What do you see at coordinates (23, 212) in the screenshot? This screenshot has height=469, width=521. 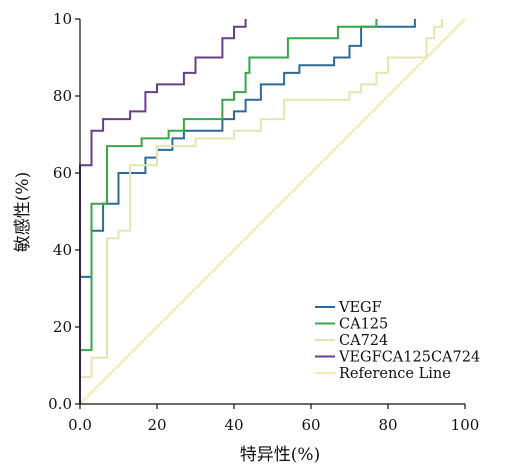 I see `y-axis-label: 敏感性(%)` at bounding box center [23, 212].